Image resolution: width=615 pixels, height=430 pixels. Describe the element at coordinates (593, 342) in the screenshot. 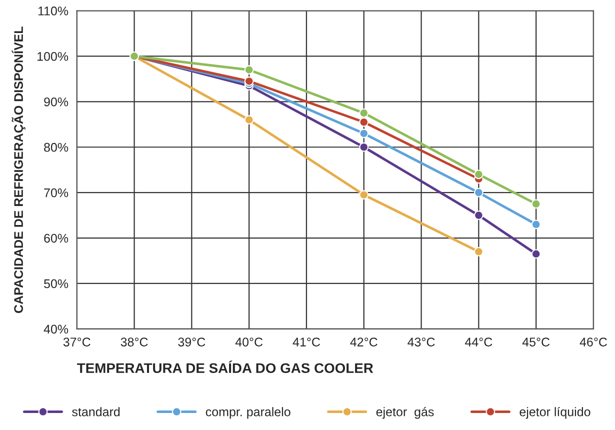

I see `x-tick-label: 46°C` at that location.